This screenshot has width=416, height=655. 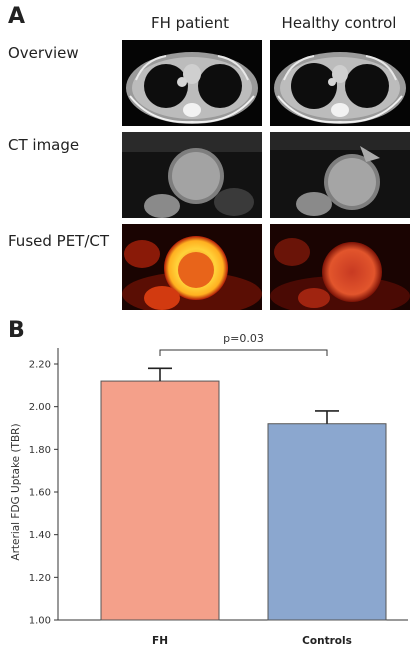 What do you see at coordinates (160, 641) in the screenshot?
I see `x-tick-label-fh: FH` at bounding box center [160, 641].